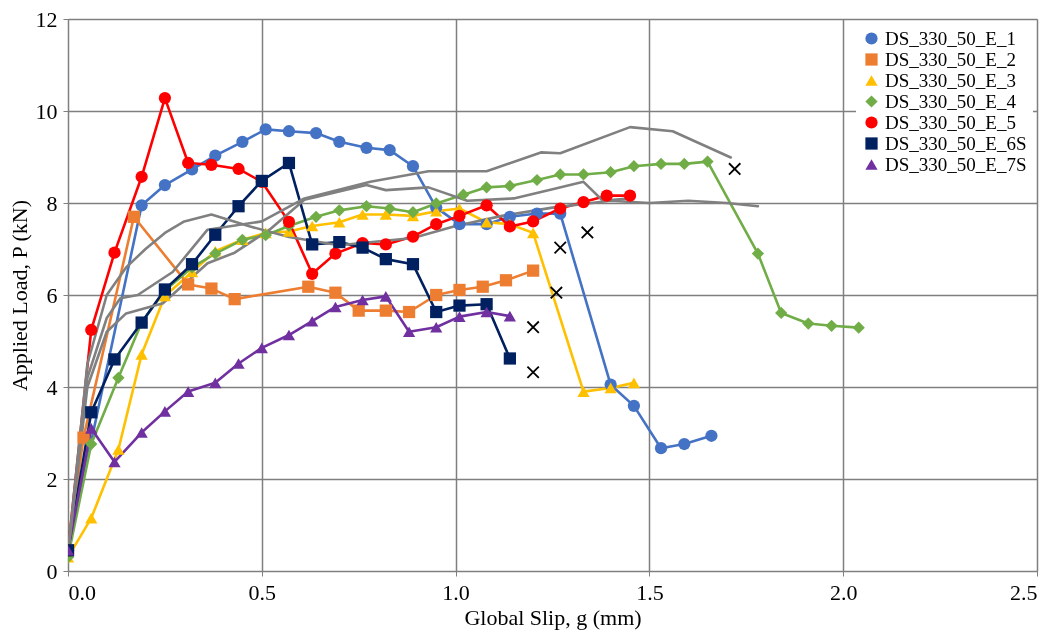 This screenshot has width=1046, height=636. Describe the element at coordinates (950, 59) in the screenshot. I see `legend-label: DS_330_50_E_2` at that location.